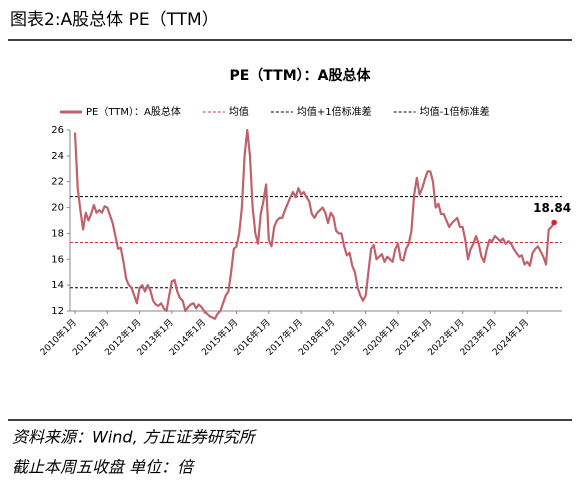 The image size is (580, 488). Describe the element at coordinates (57, 156) in the screenshot. I see `y-tick-label: 24` at that location.